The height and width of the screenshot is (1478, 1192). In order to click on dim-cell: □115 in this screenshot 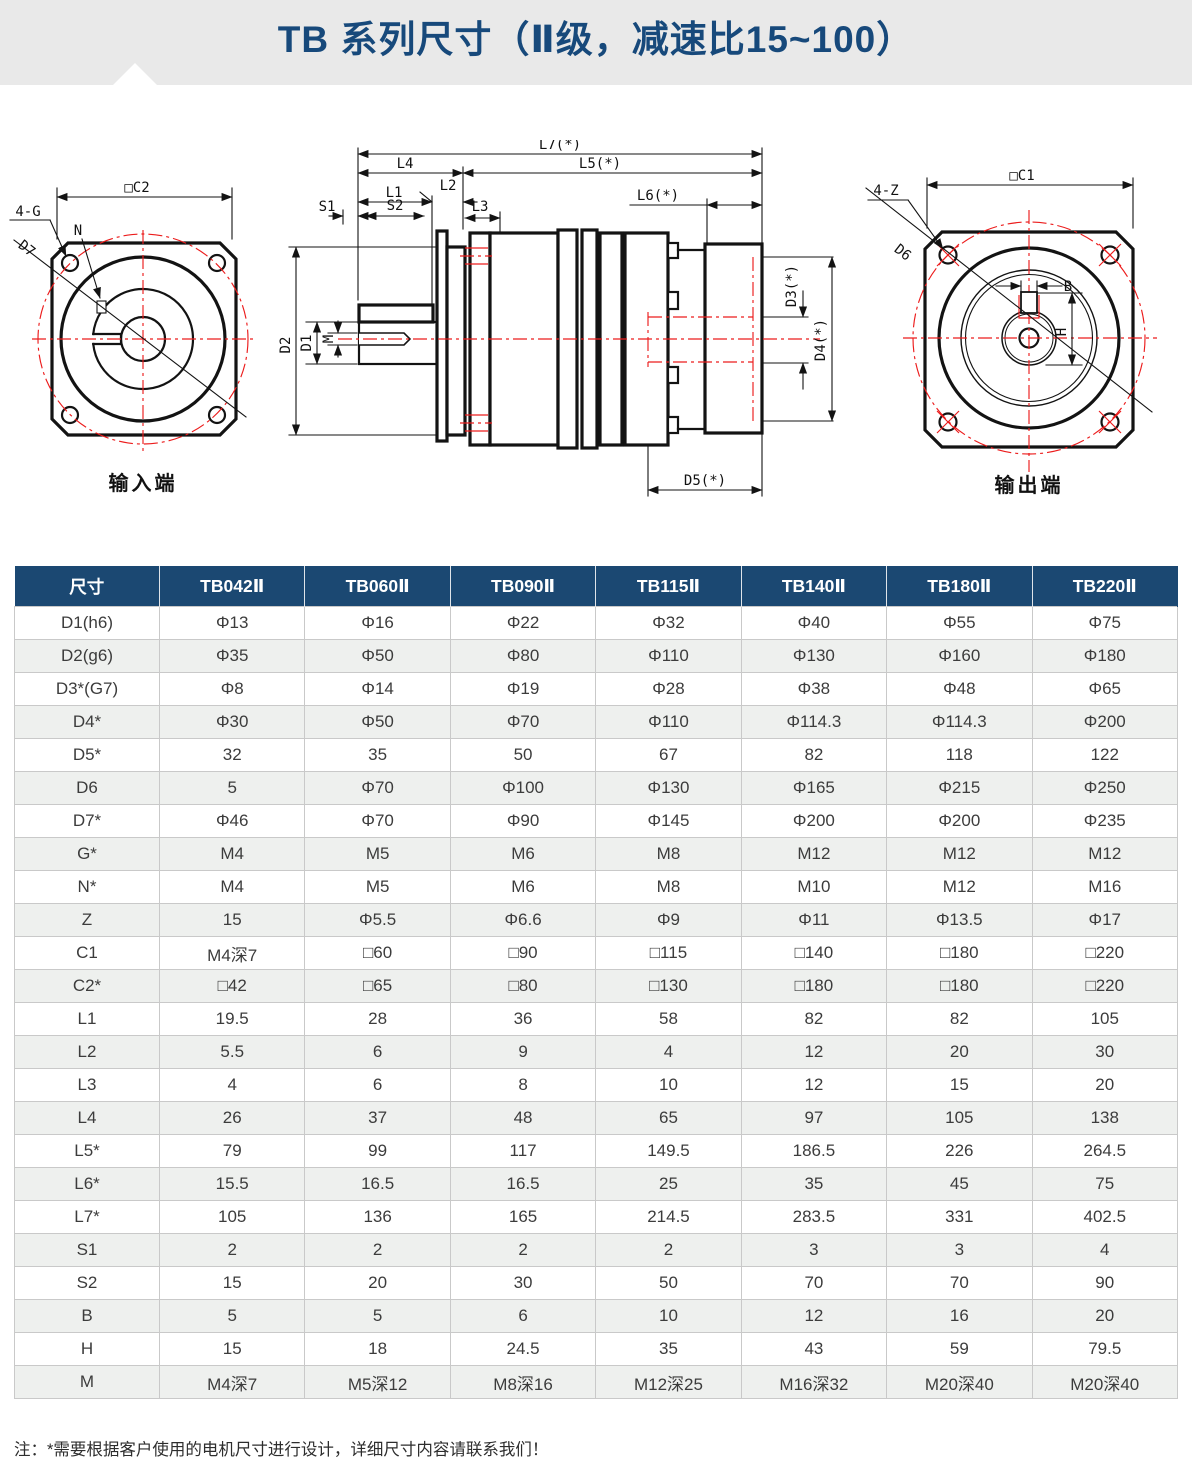, I will do `click(668, 953)`.